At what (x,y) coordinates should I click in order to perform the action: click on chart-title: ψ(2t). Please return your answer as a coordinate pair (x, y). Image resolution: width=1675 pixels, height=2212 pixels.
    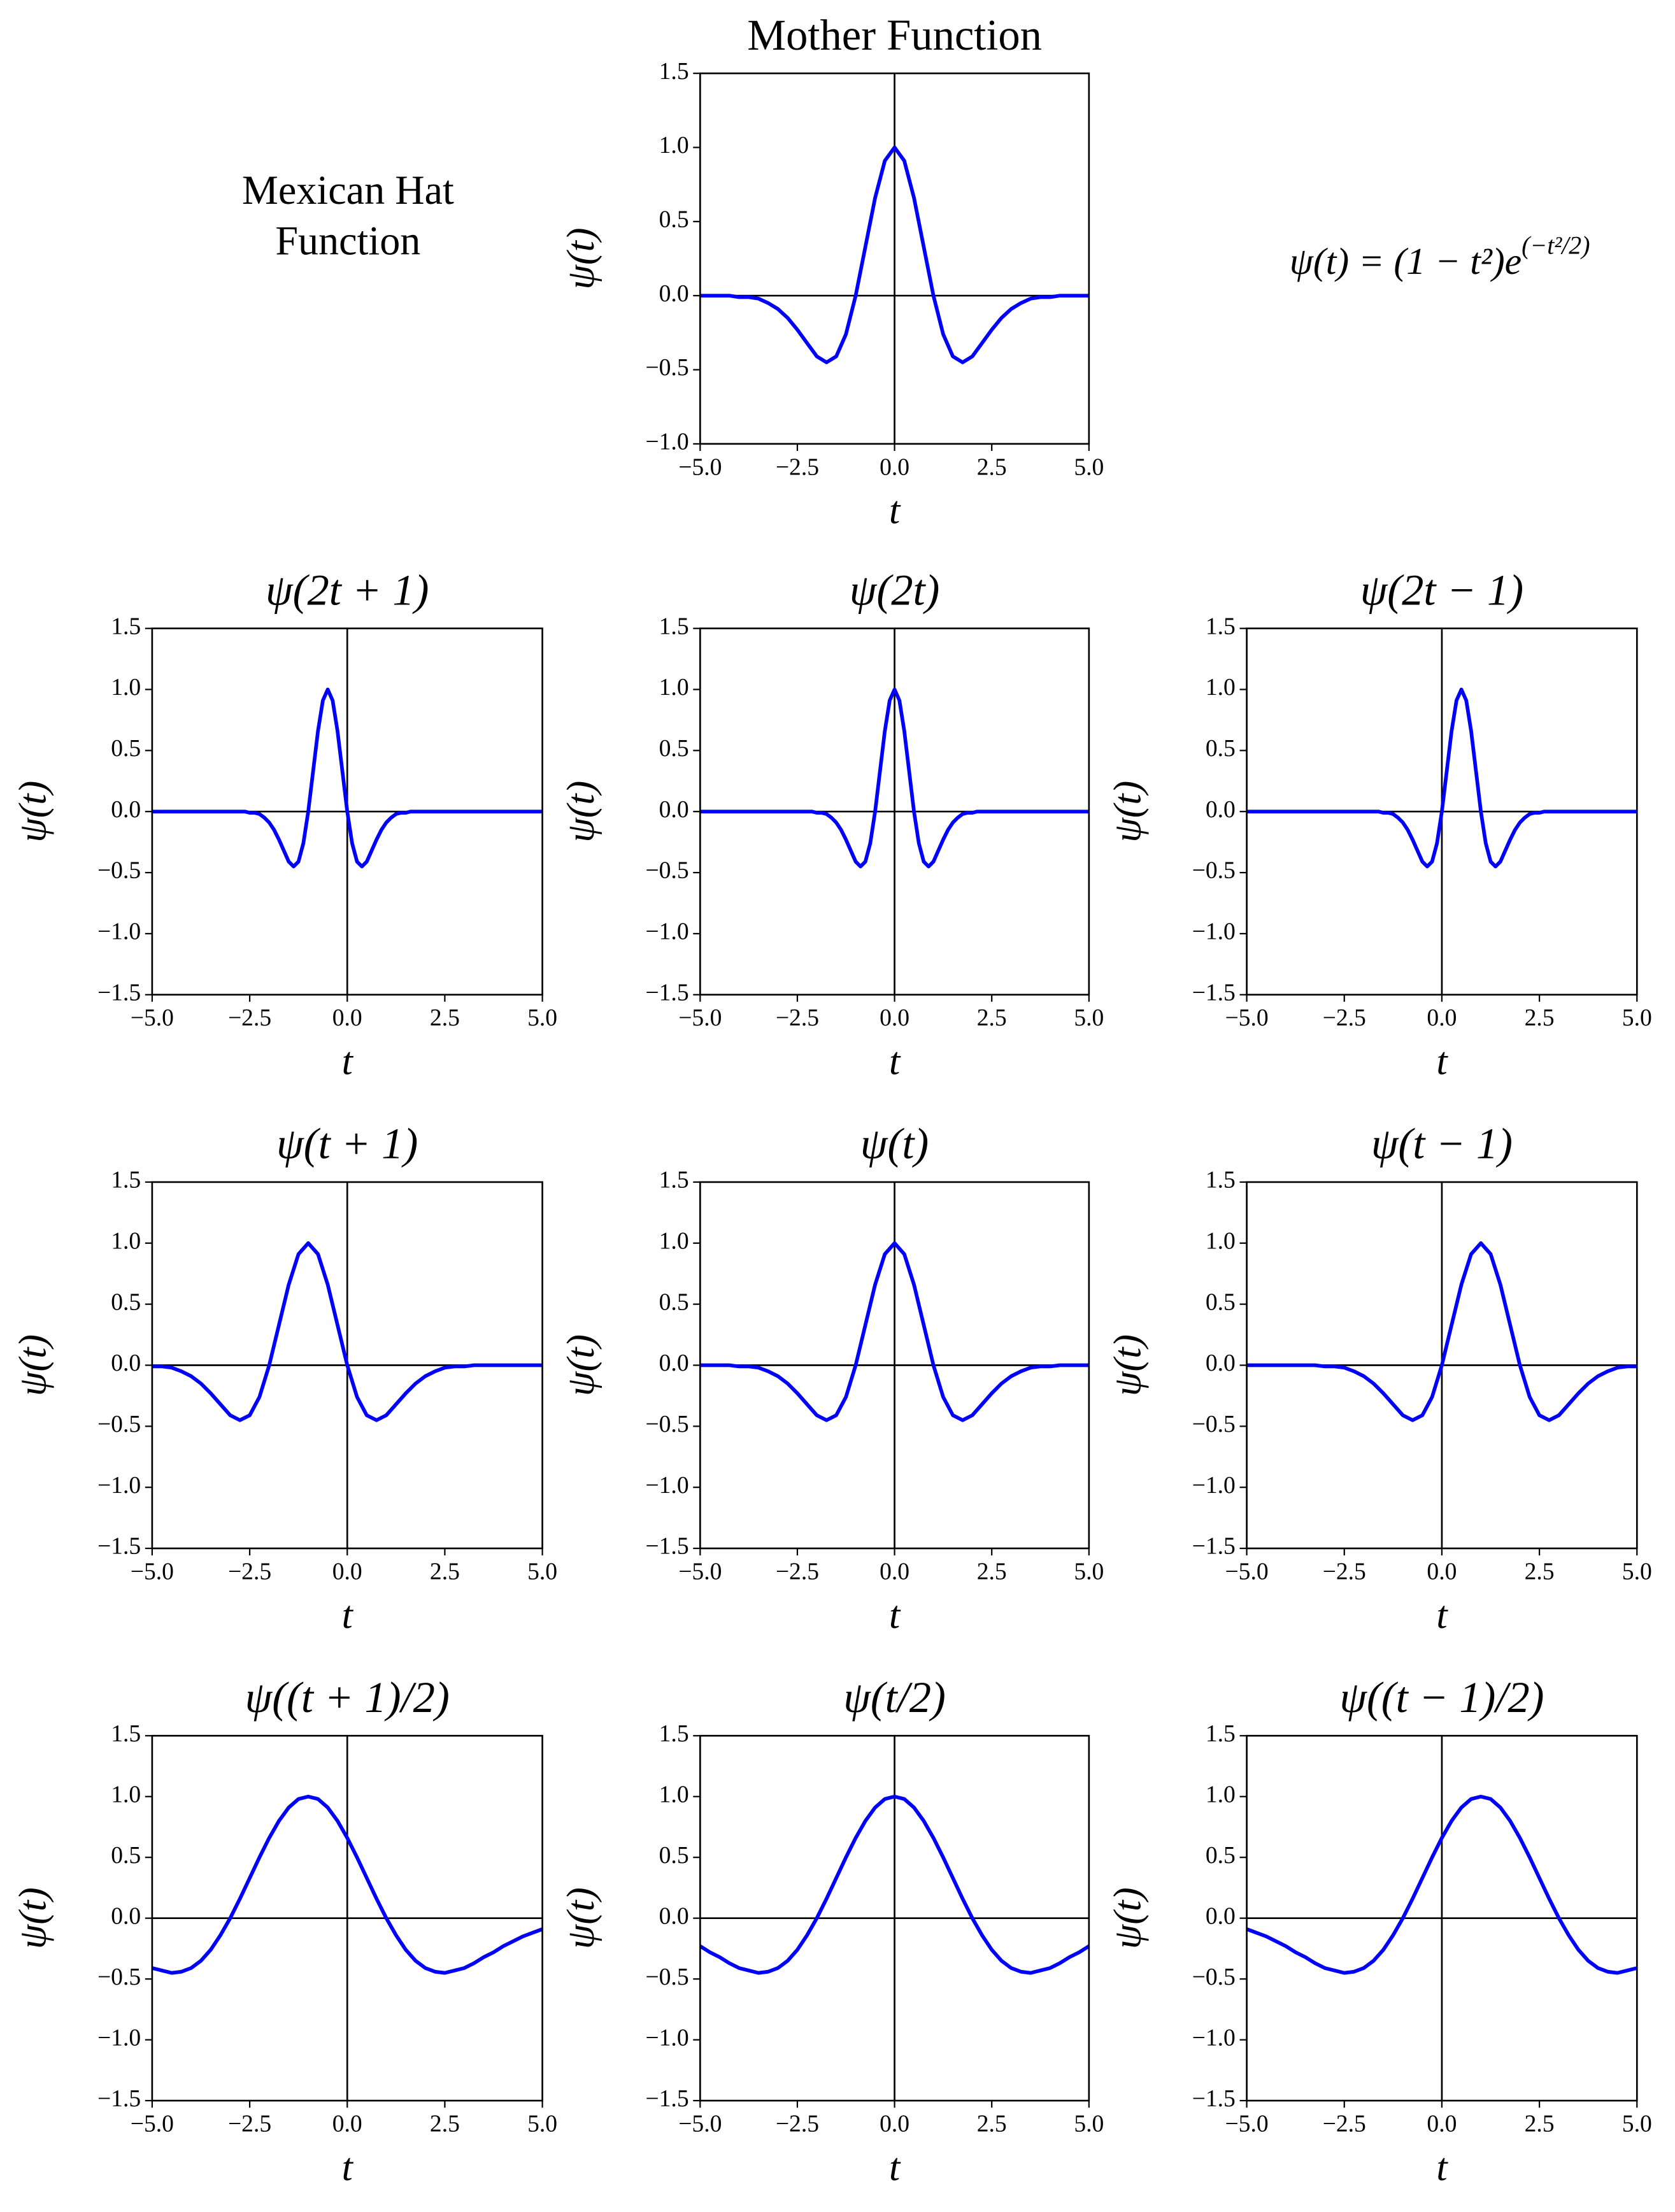
    Looking at the image, I should click on (895, 590).